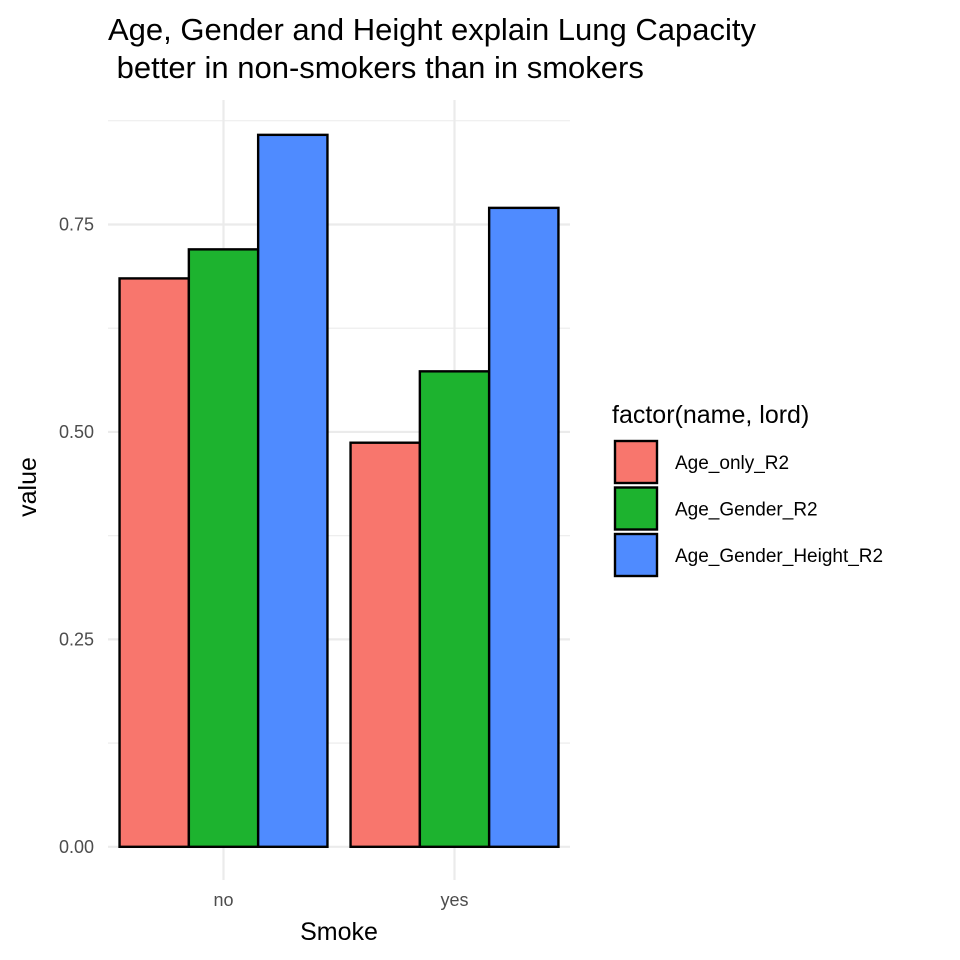 This screenshot has width=960, height=960. Describe the element at coordinates (76, 432) in the screenshot. I see `y-tick-label: 0.50` at that location.